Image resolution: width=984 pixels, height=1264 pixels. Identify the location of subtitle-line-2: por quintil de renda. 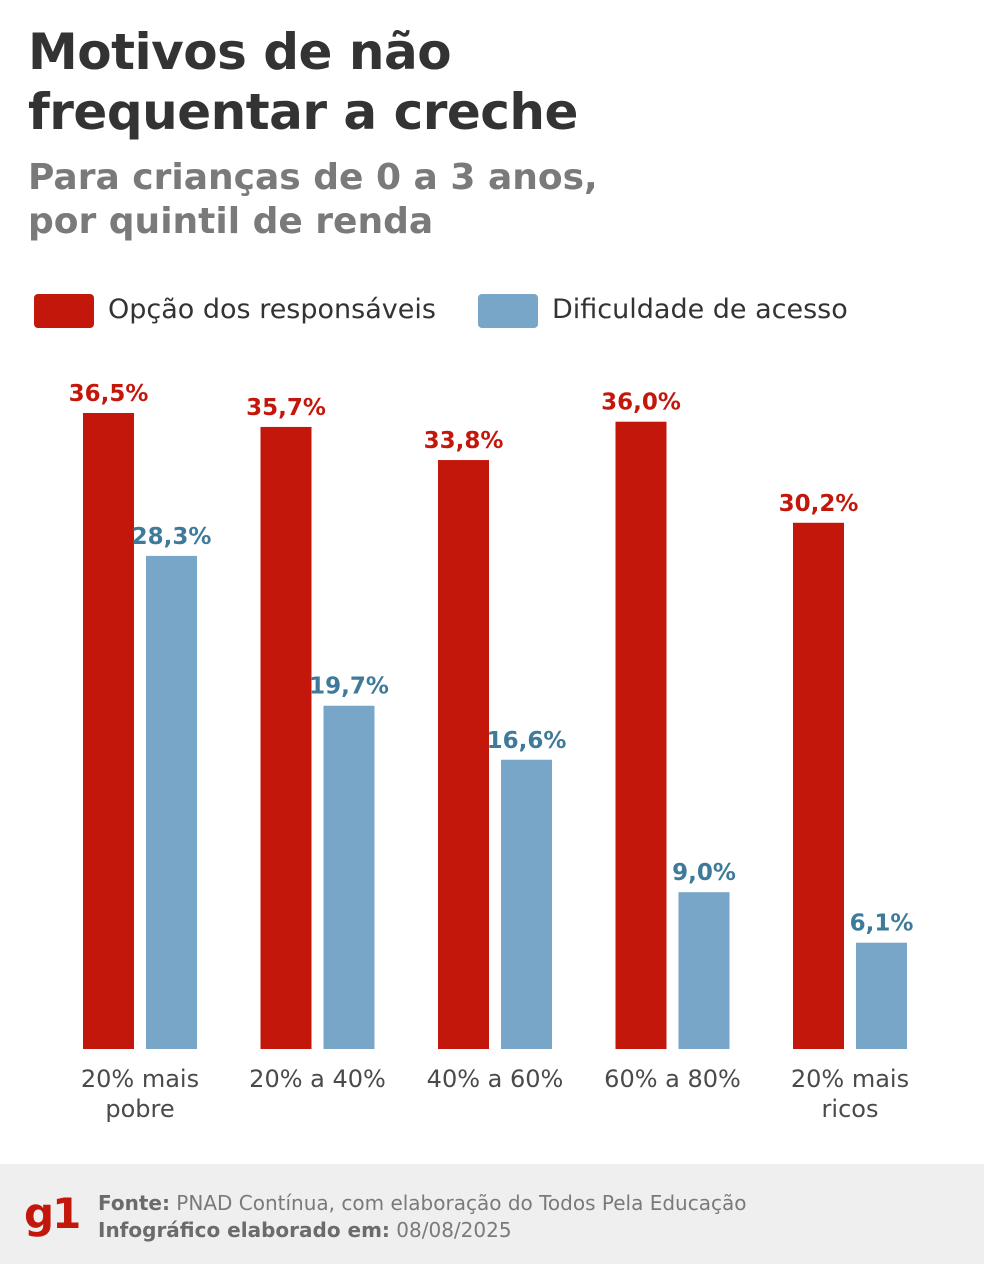
(231, 221).